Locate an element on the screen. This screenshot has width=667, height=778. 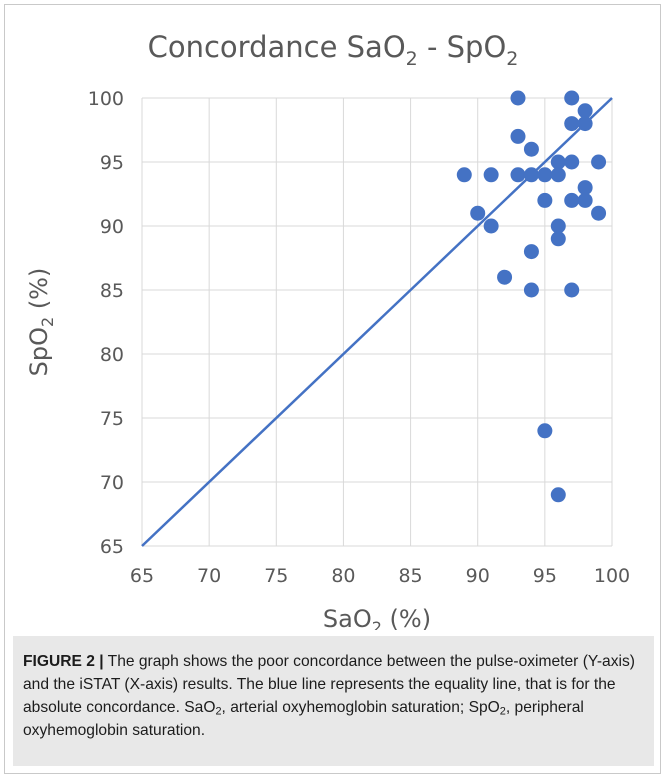
caption-text-3: , peripheral oxyhemoglobin saturation. is located at coordinates (303, 719).